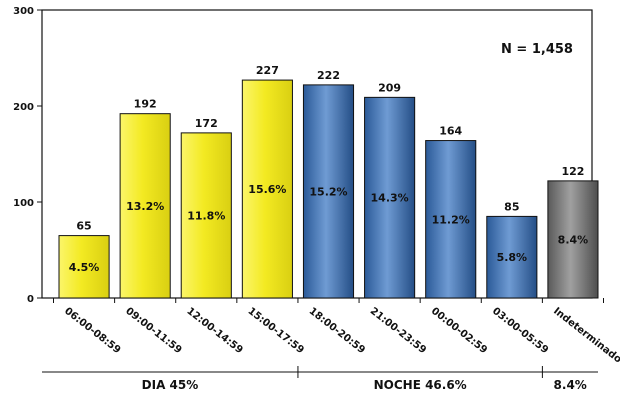 Image resolution: width=620 pixels, height=395 pixels. Describe the element at coordinates (511, 206) in the screenshot. I see `bar-value-label: 85` at that location.